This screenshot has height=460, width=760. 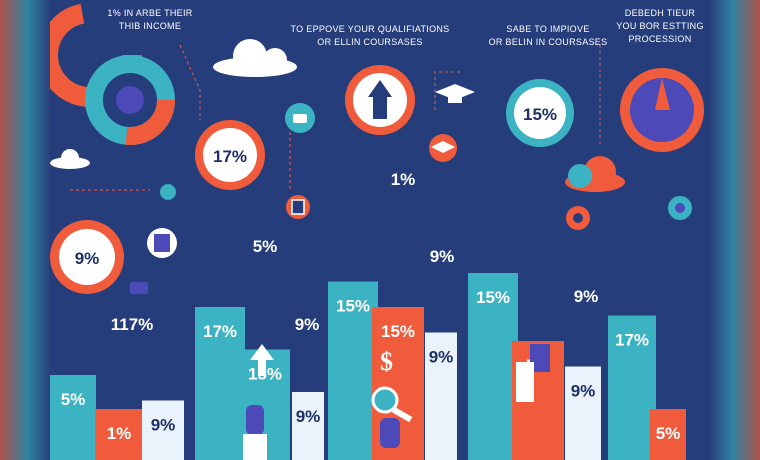 I want to click on bar-label-14: 5%, so click(x=668, y=433).